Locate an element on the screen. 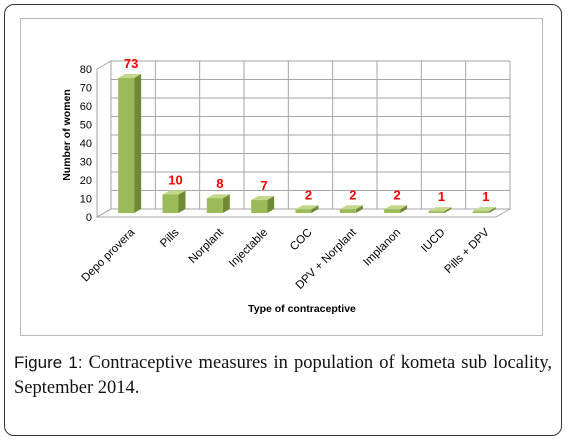 The image size is (568, 441). data-label: 7 is located at coordinates (264, 185).